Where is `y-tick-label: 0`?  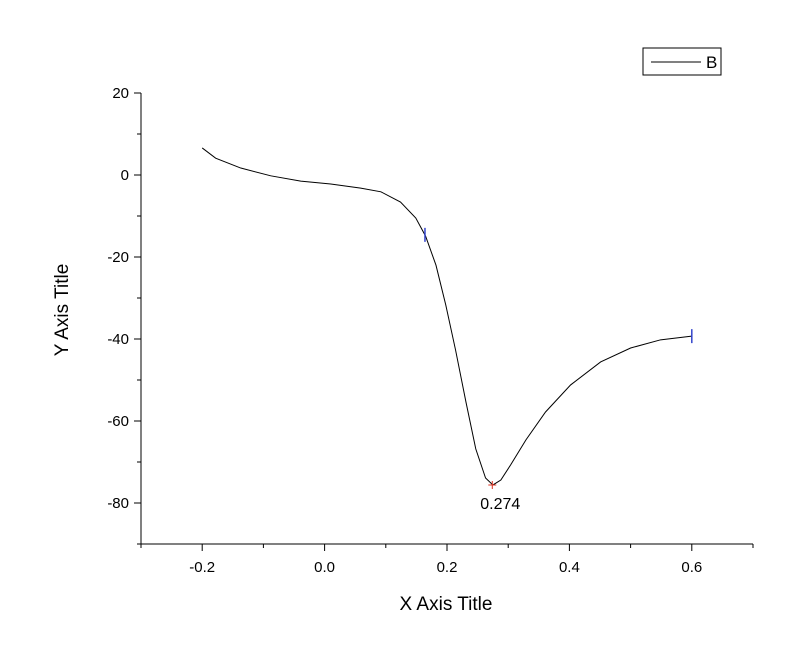
y-tick-label: 0 is located at coordinates (125, 175).